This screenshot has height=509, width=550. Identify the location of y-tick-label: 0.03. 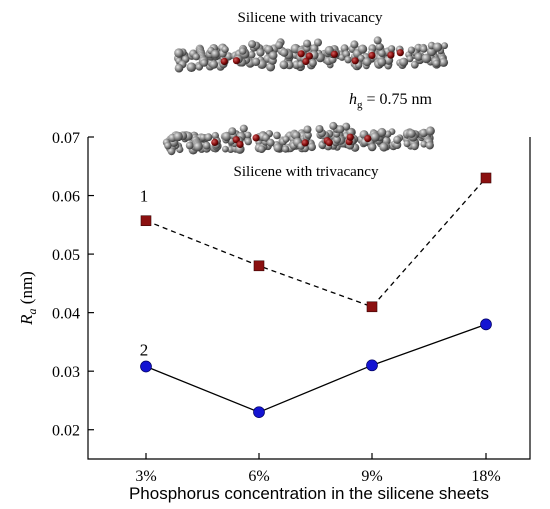
(66, 372).